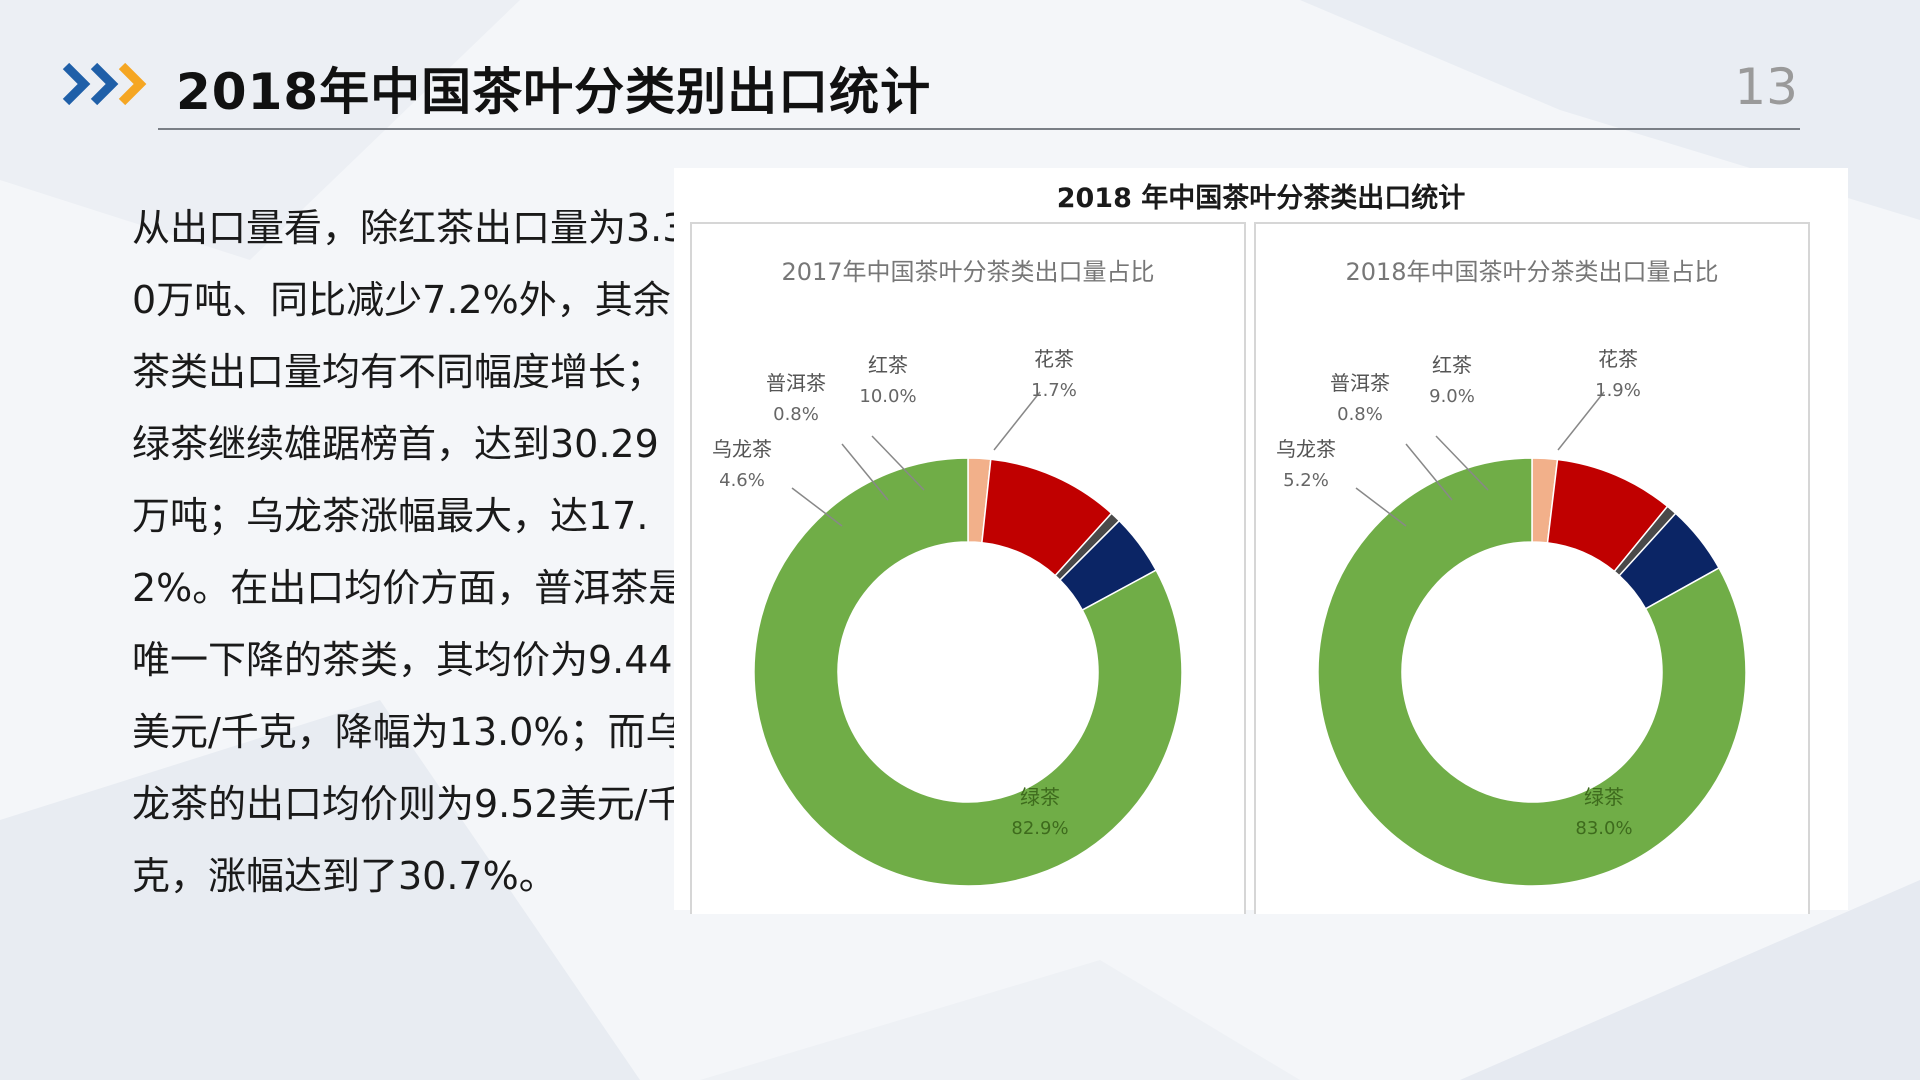  I want to click on chart-title-2017: 2017年中国茶叶分茶类出口量占比, so click(968, 272).